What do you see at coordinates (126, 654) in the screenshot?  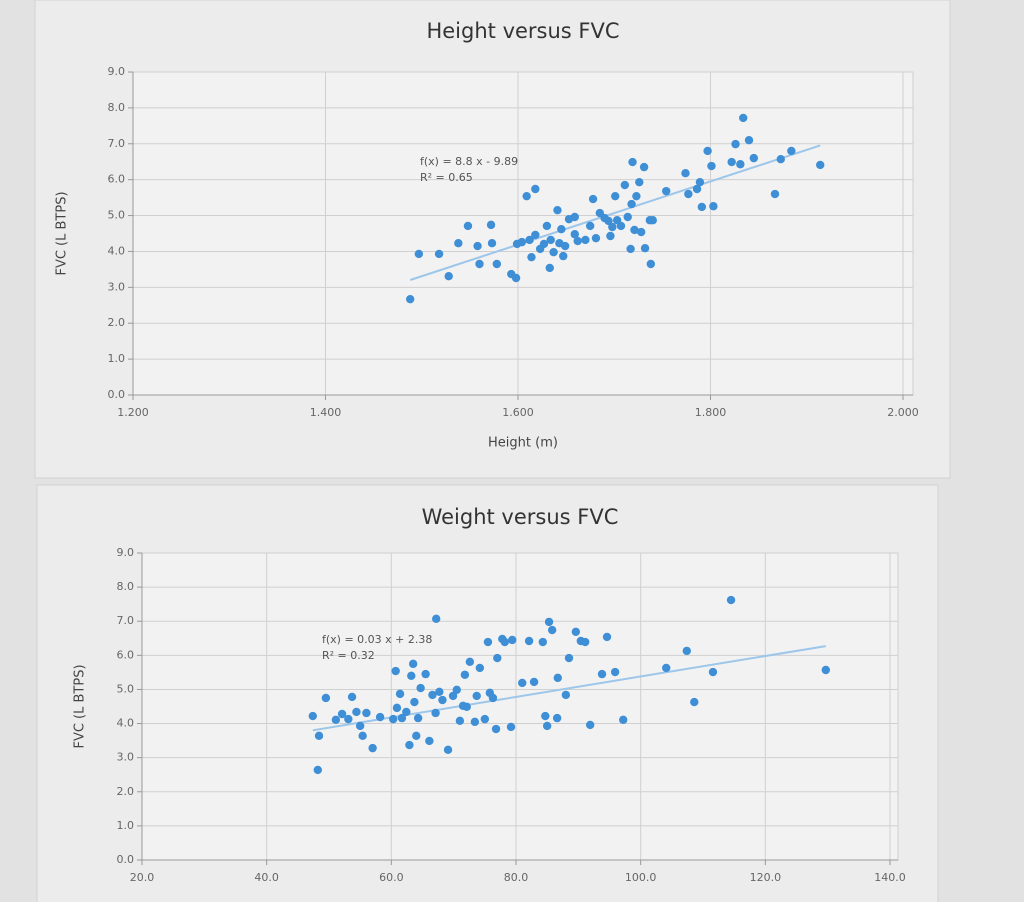 I see `y-tick-label: 6.0` at bounding box center [126, 654].